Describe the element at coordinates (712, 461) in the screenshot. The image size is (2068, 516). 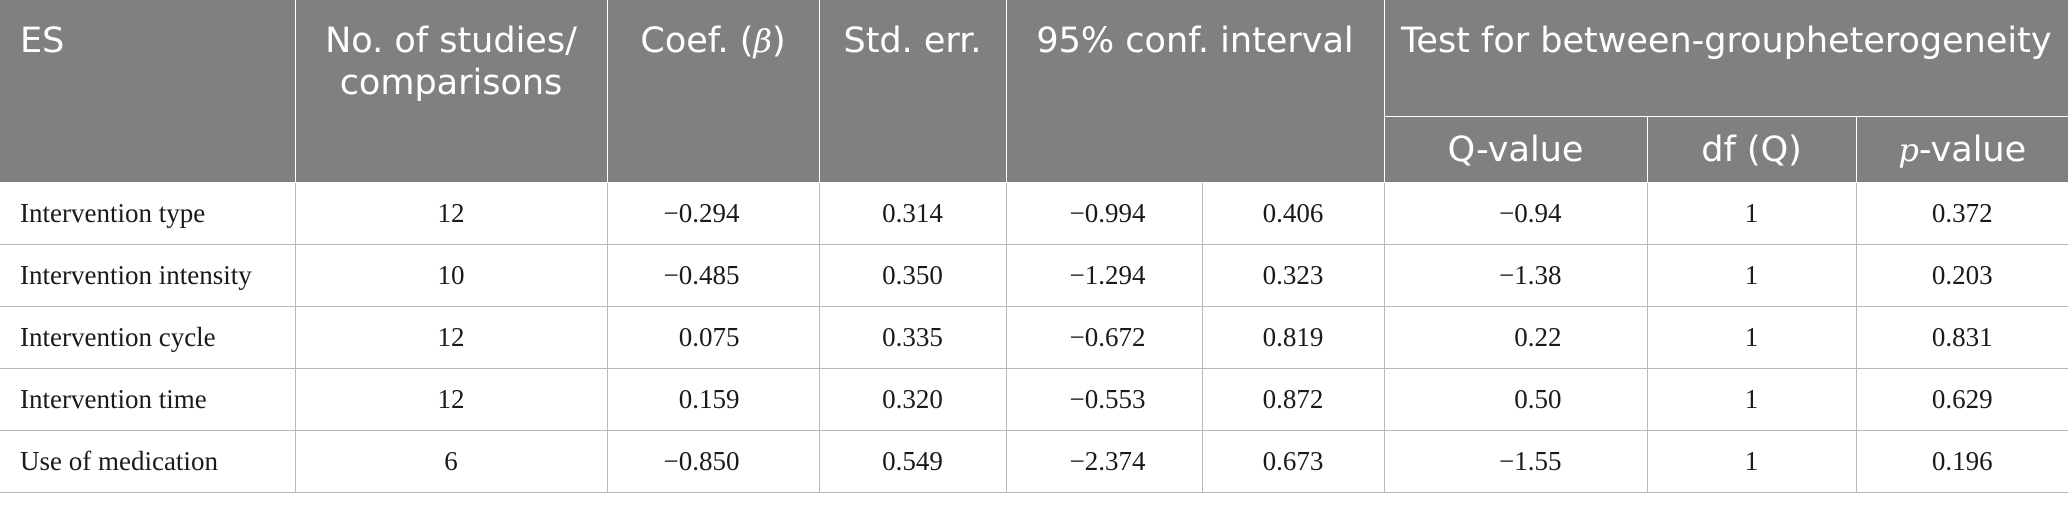
I see `cell-coef: −0.850` at that location.